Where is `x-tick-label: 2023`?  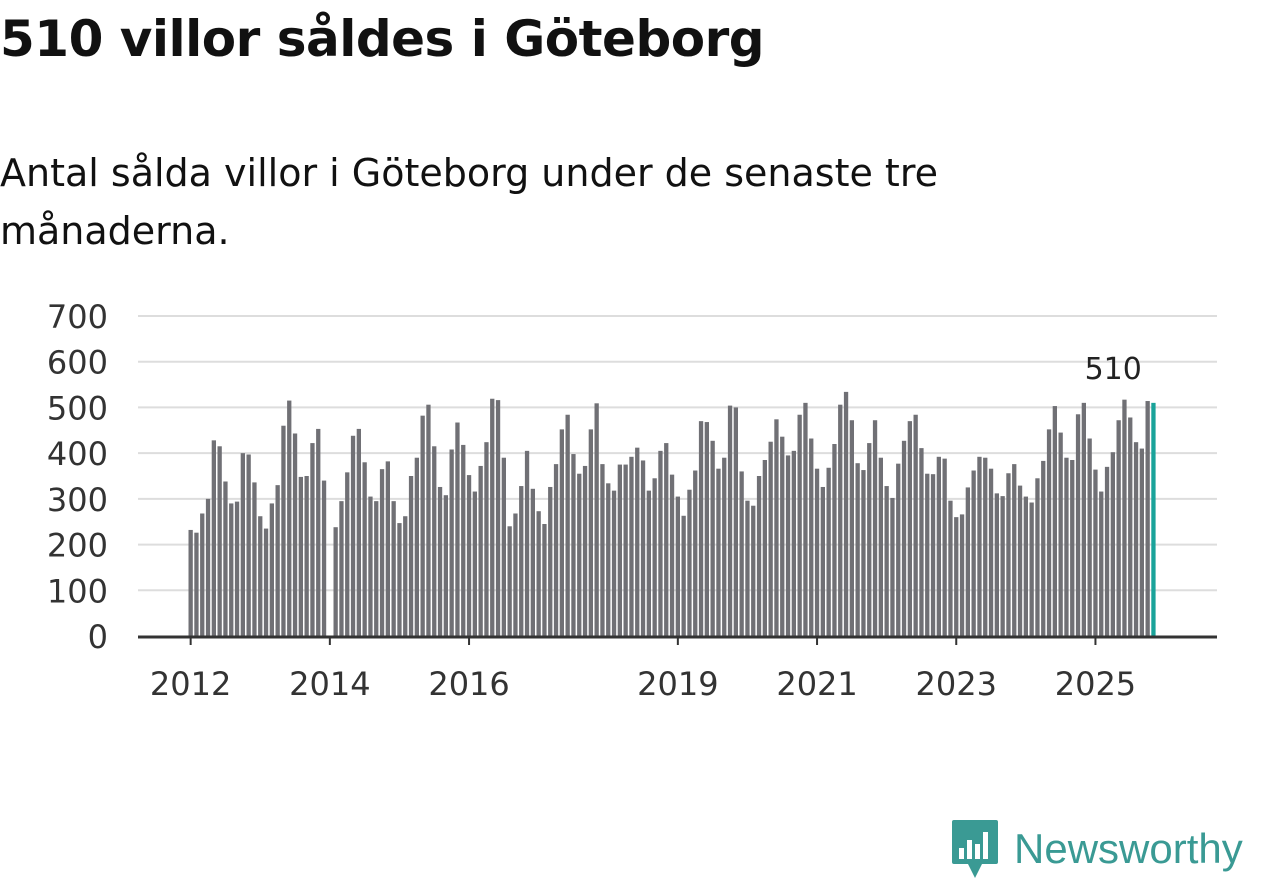 x-tick-label: 2023 is located at coordinates (956, 684).